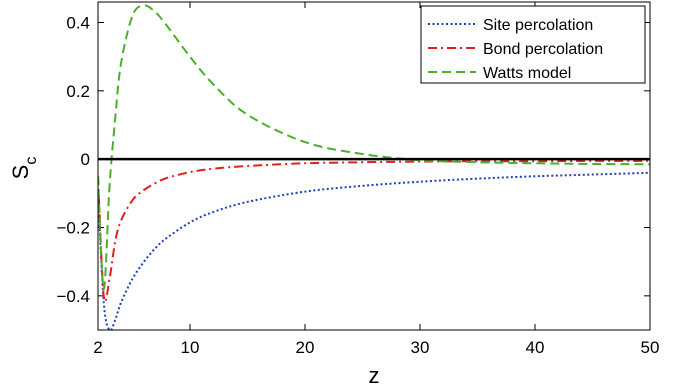 This screenshot has width=682, height=390. What do you see at coordinates (420, 347) in the screenshot?
I see `x-tick-label: 30` at bounding box center [420, 347].